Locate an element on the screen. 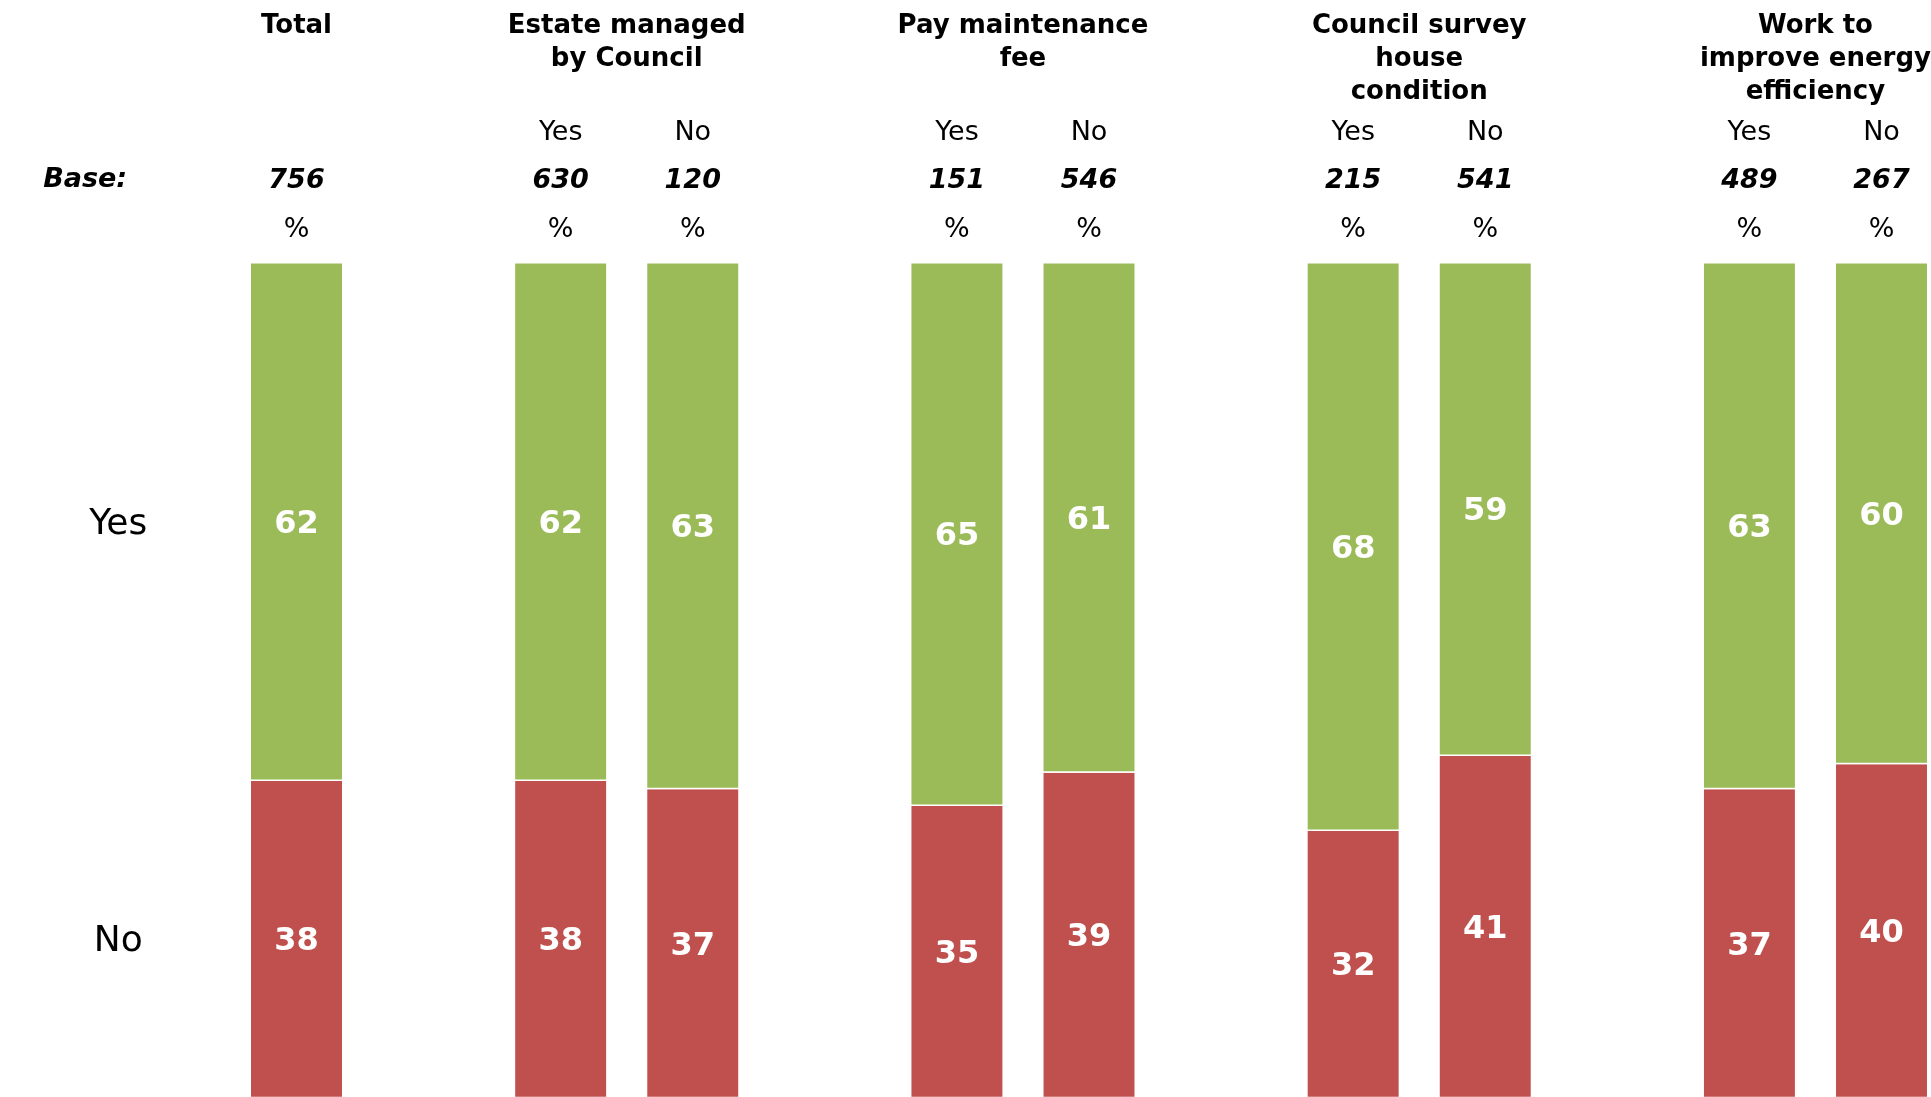 The image size is (1931, 1097). text: Work to improve energy efficiency is located at coordinates (1815, 56).